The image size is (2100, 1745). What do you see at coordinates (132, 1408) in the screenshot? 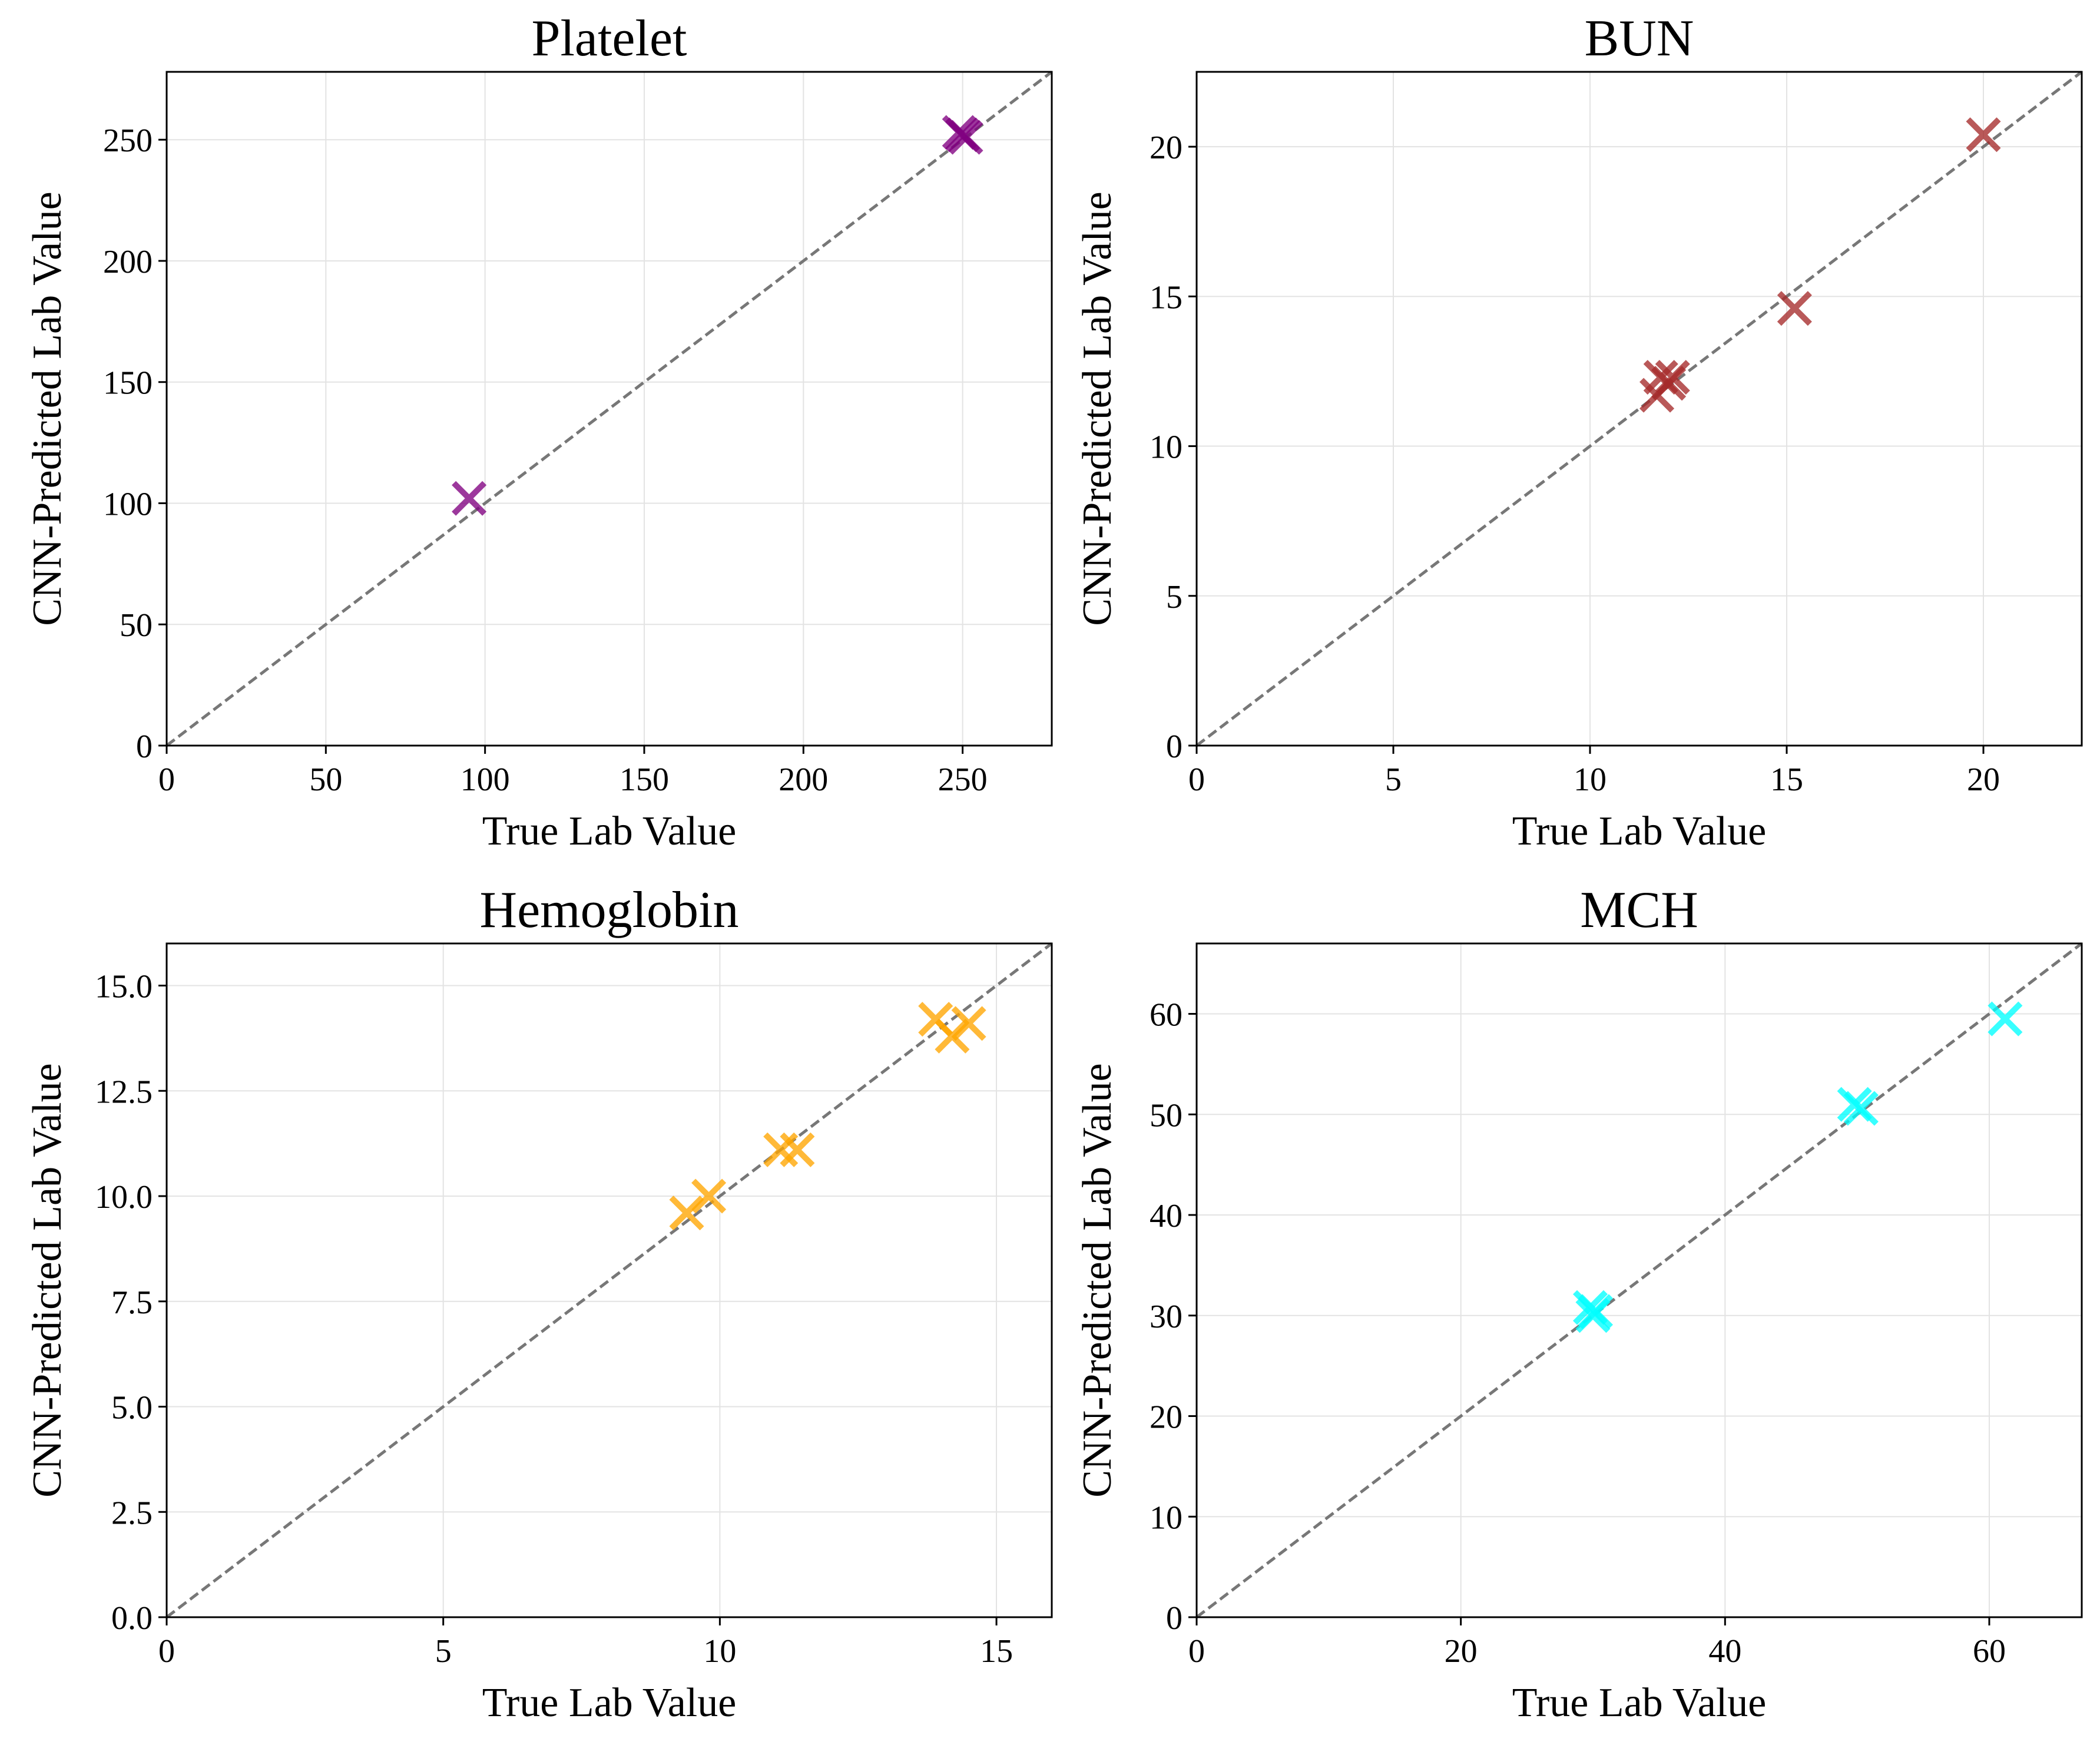
I see `y-tick-label: 5.0` at bounding box center [132, 1408].